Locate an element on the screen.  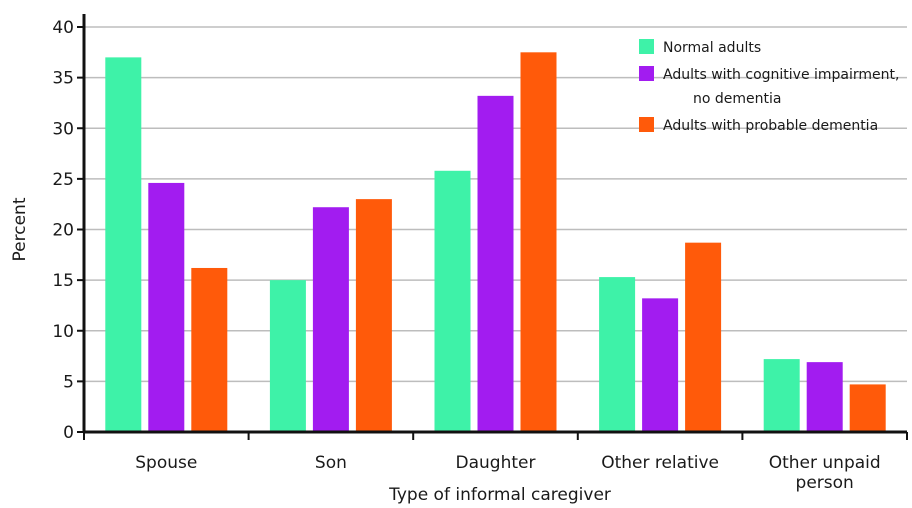
y-tick-label: 25 is located at coordinates (63, 180).